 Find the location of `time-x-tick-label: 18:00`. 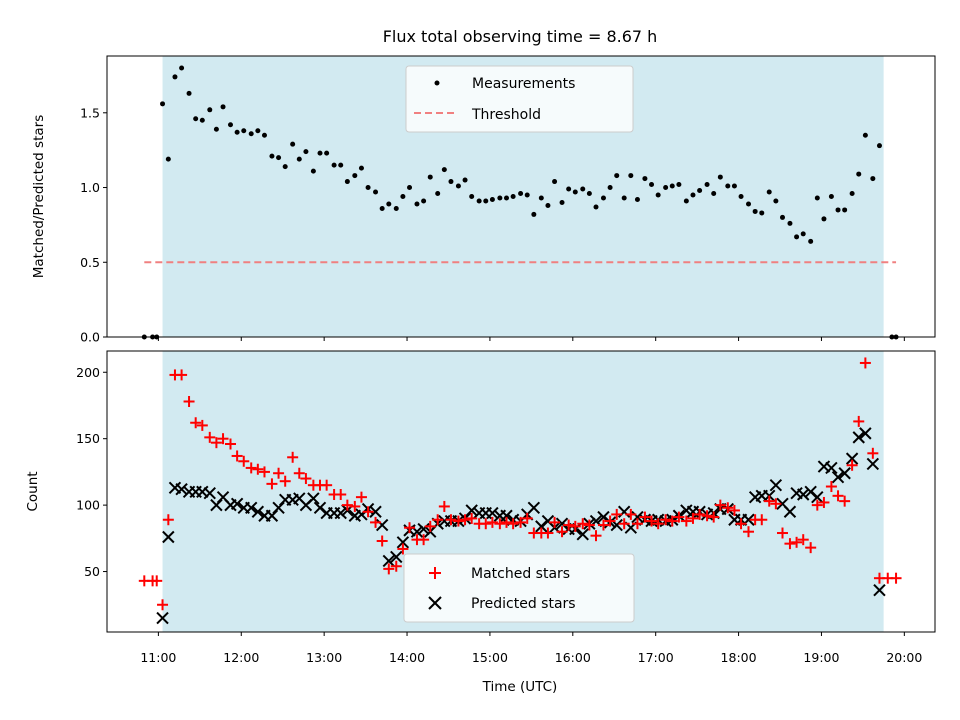

time-x-tick-label: 18:00 is located at coordinates (739, 657).